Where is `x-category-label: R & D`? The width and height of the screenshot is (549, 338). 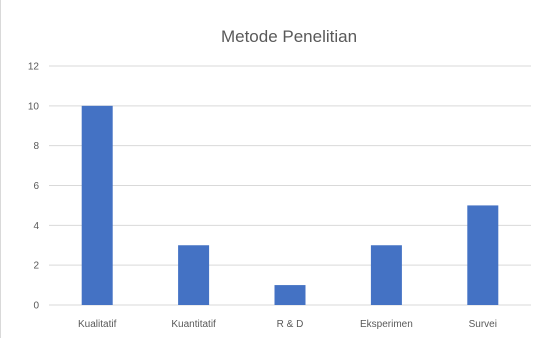 x-category-label: R & D is located at coordinates (290, 324).